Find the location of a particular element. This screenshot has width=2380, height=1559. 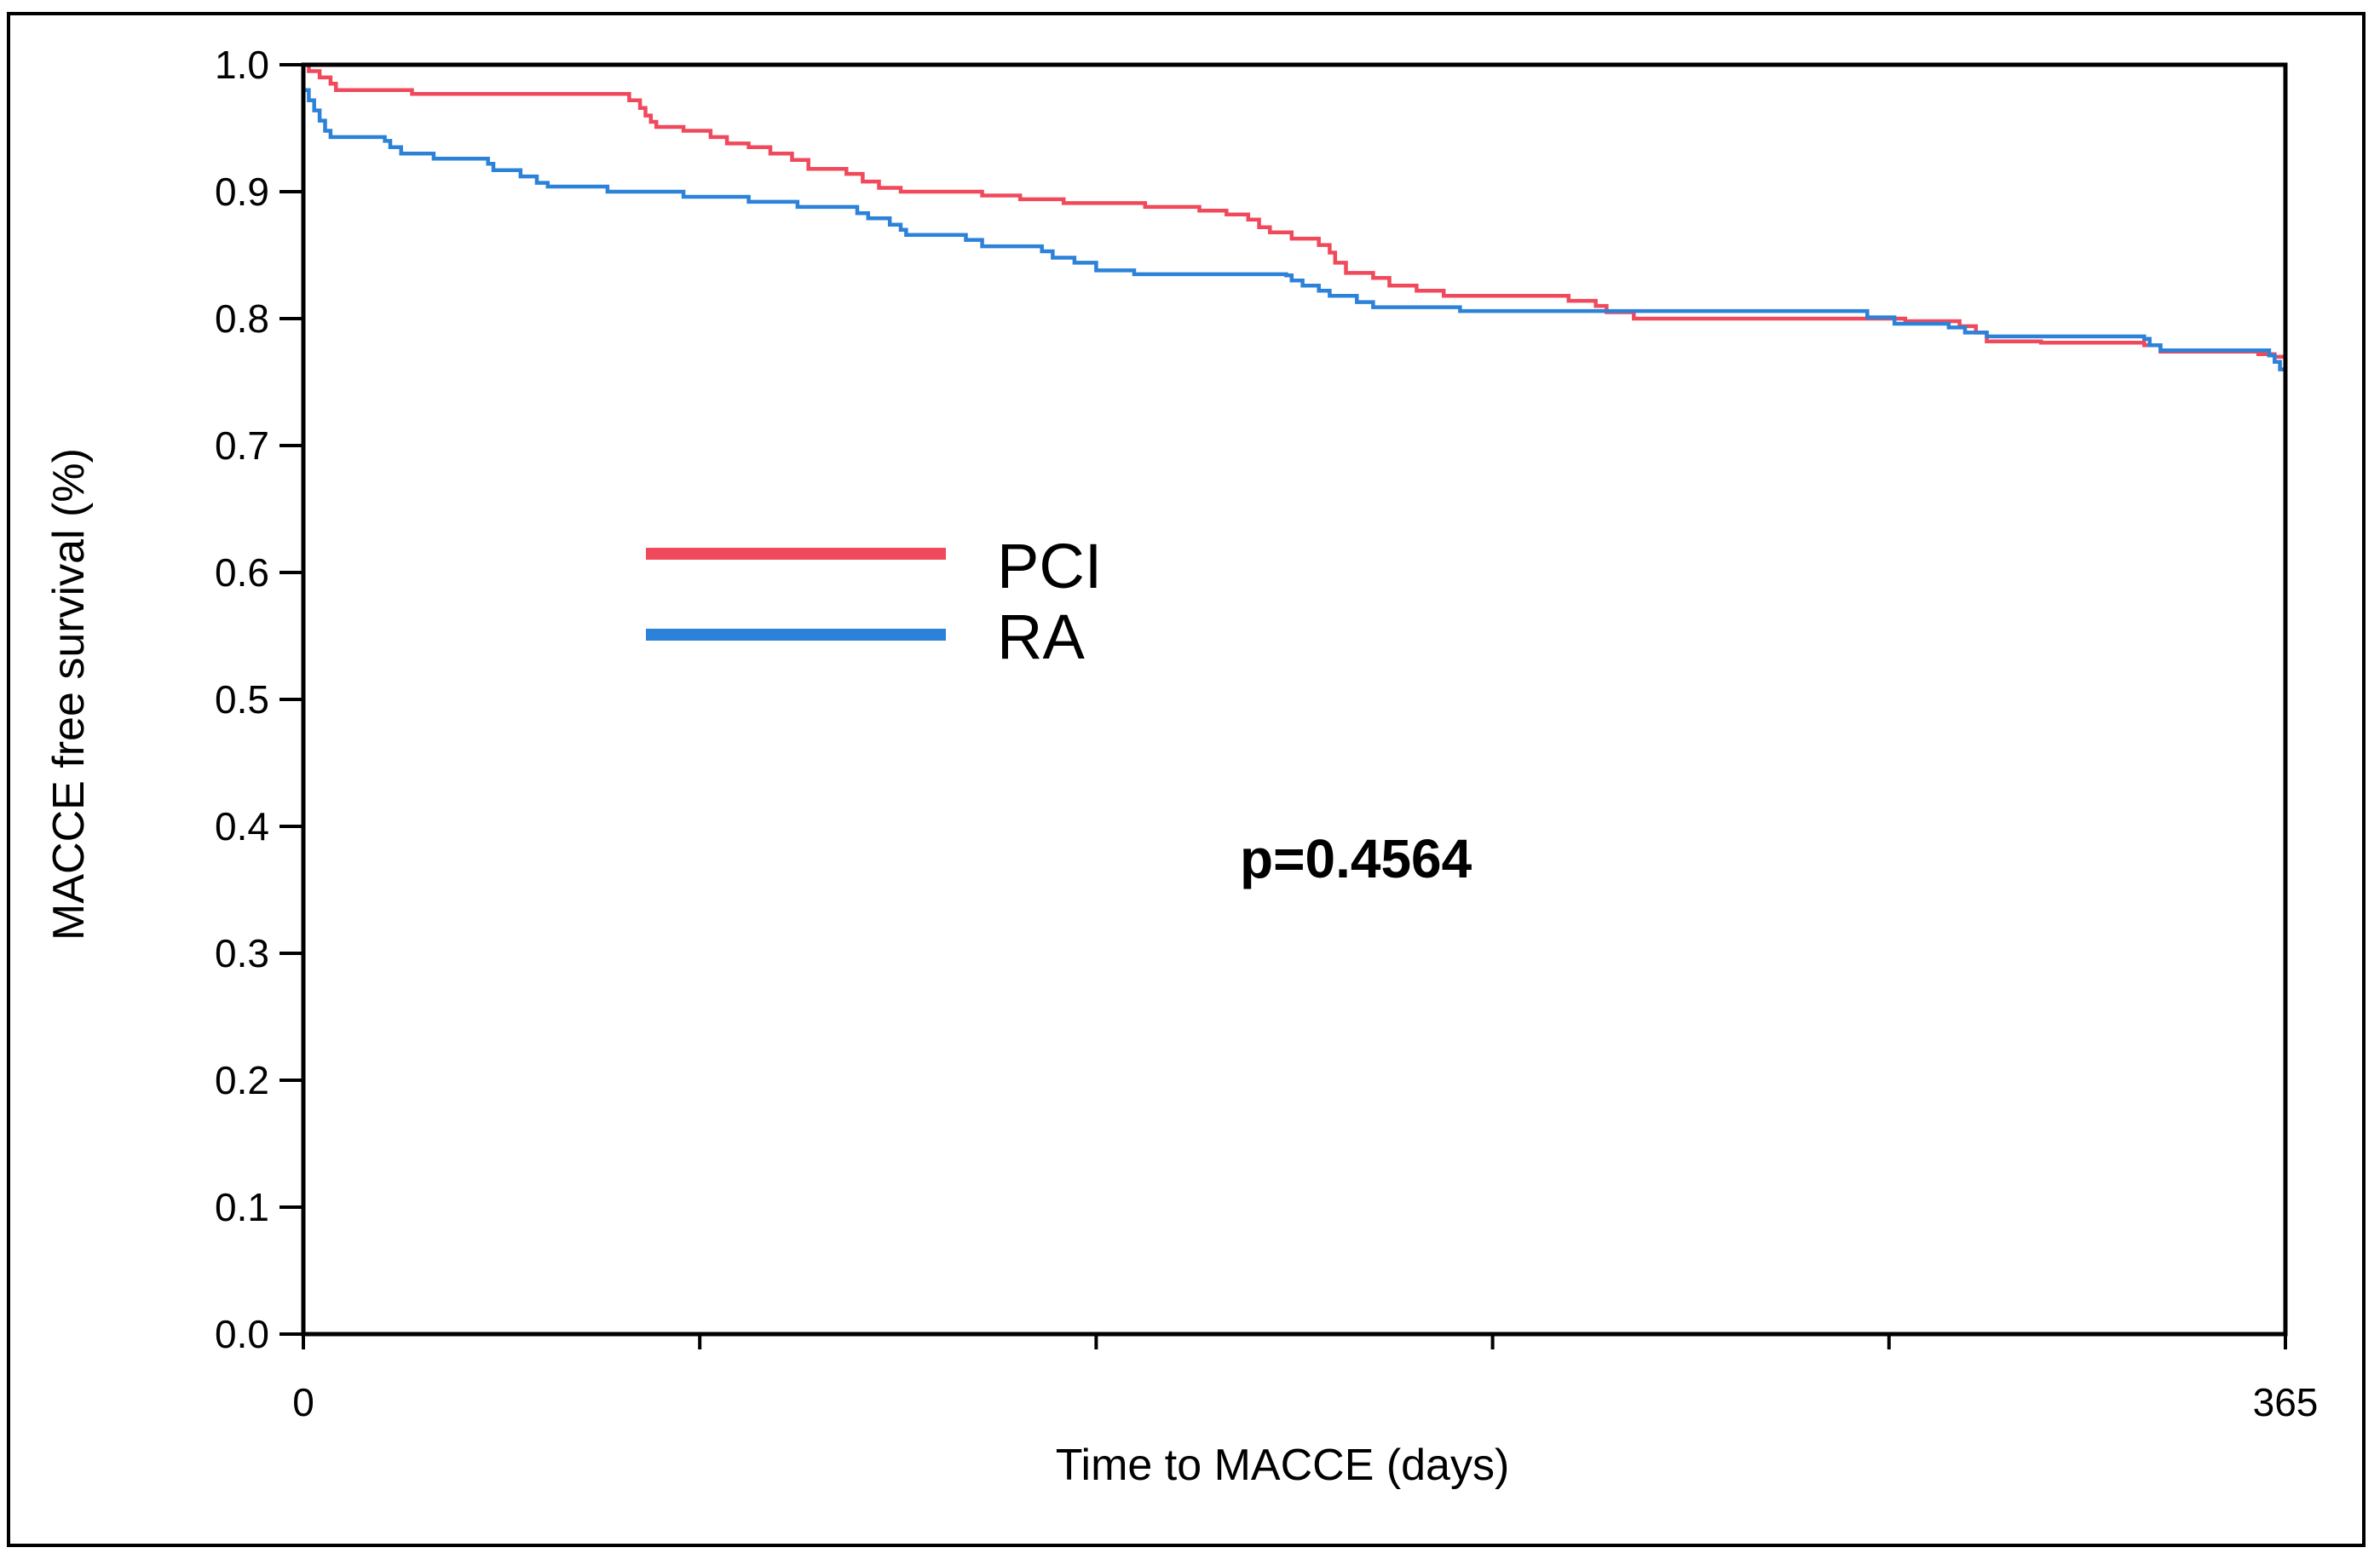

legend-label-ra: RA is located at coordinates (1041, 636).